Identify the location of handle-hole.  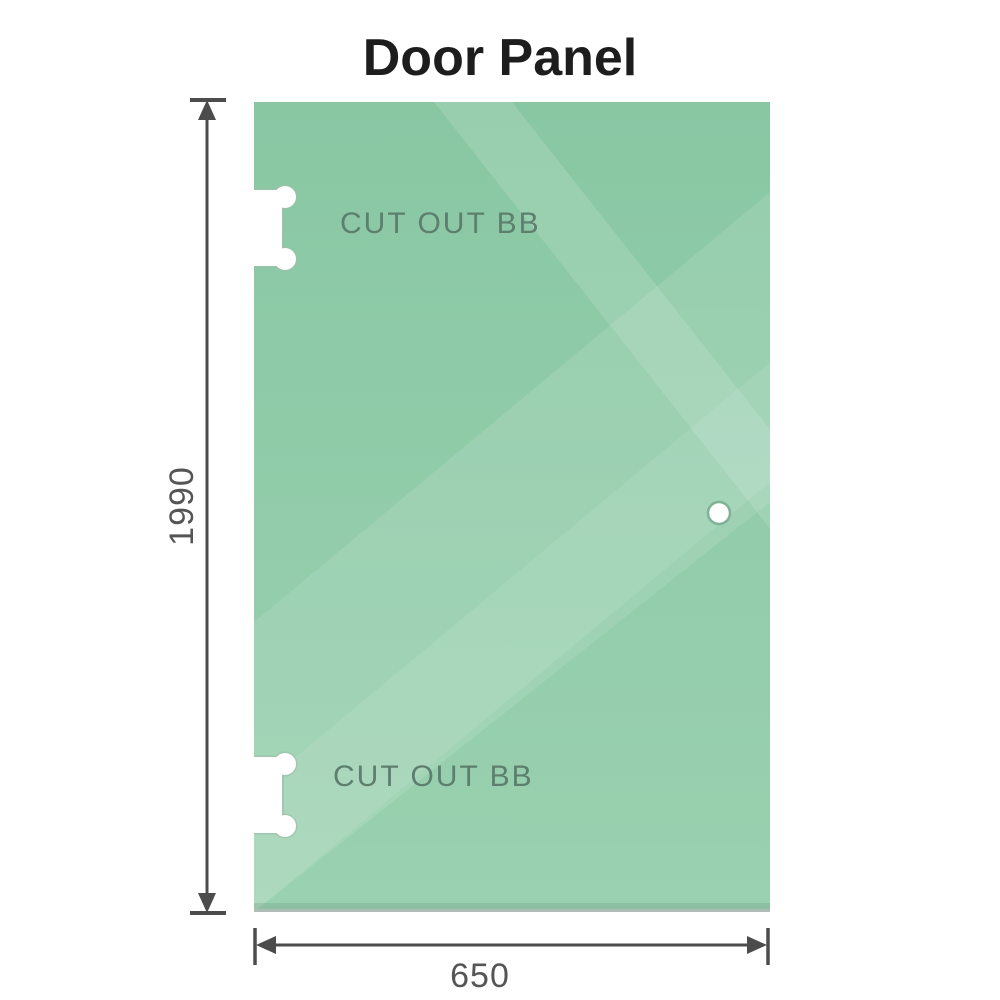
(719, 513).